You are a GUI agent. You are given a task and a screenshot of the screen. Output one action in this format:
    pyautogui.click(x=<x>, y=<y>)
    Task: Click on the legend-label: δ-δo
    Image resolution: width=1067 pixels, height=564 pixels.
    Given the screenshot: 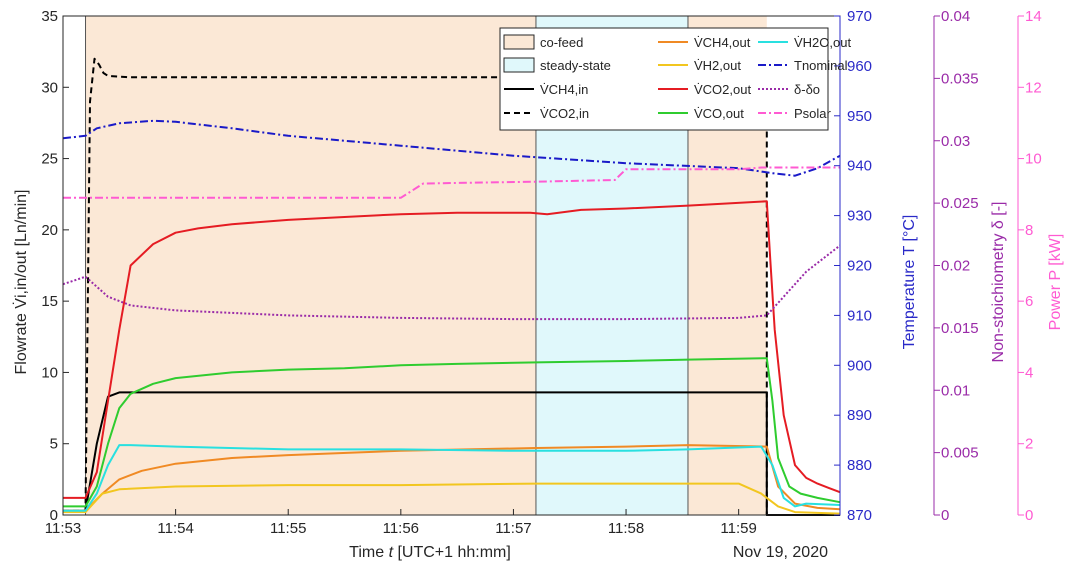 What is the action you would take?
    pyautogui.click(x=807, y=89)
    